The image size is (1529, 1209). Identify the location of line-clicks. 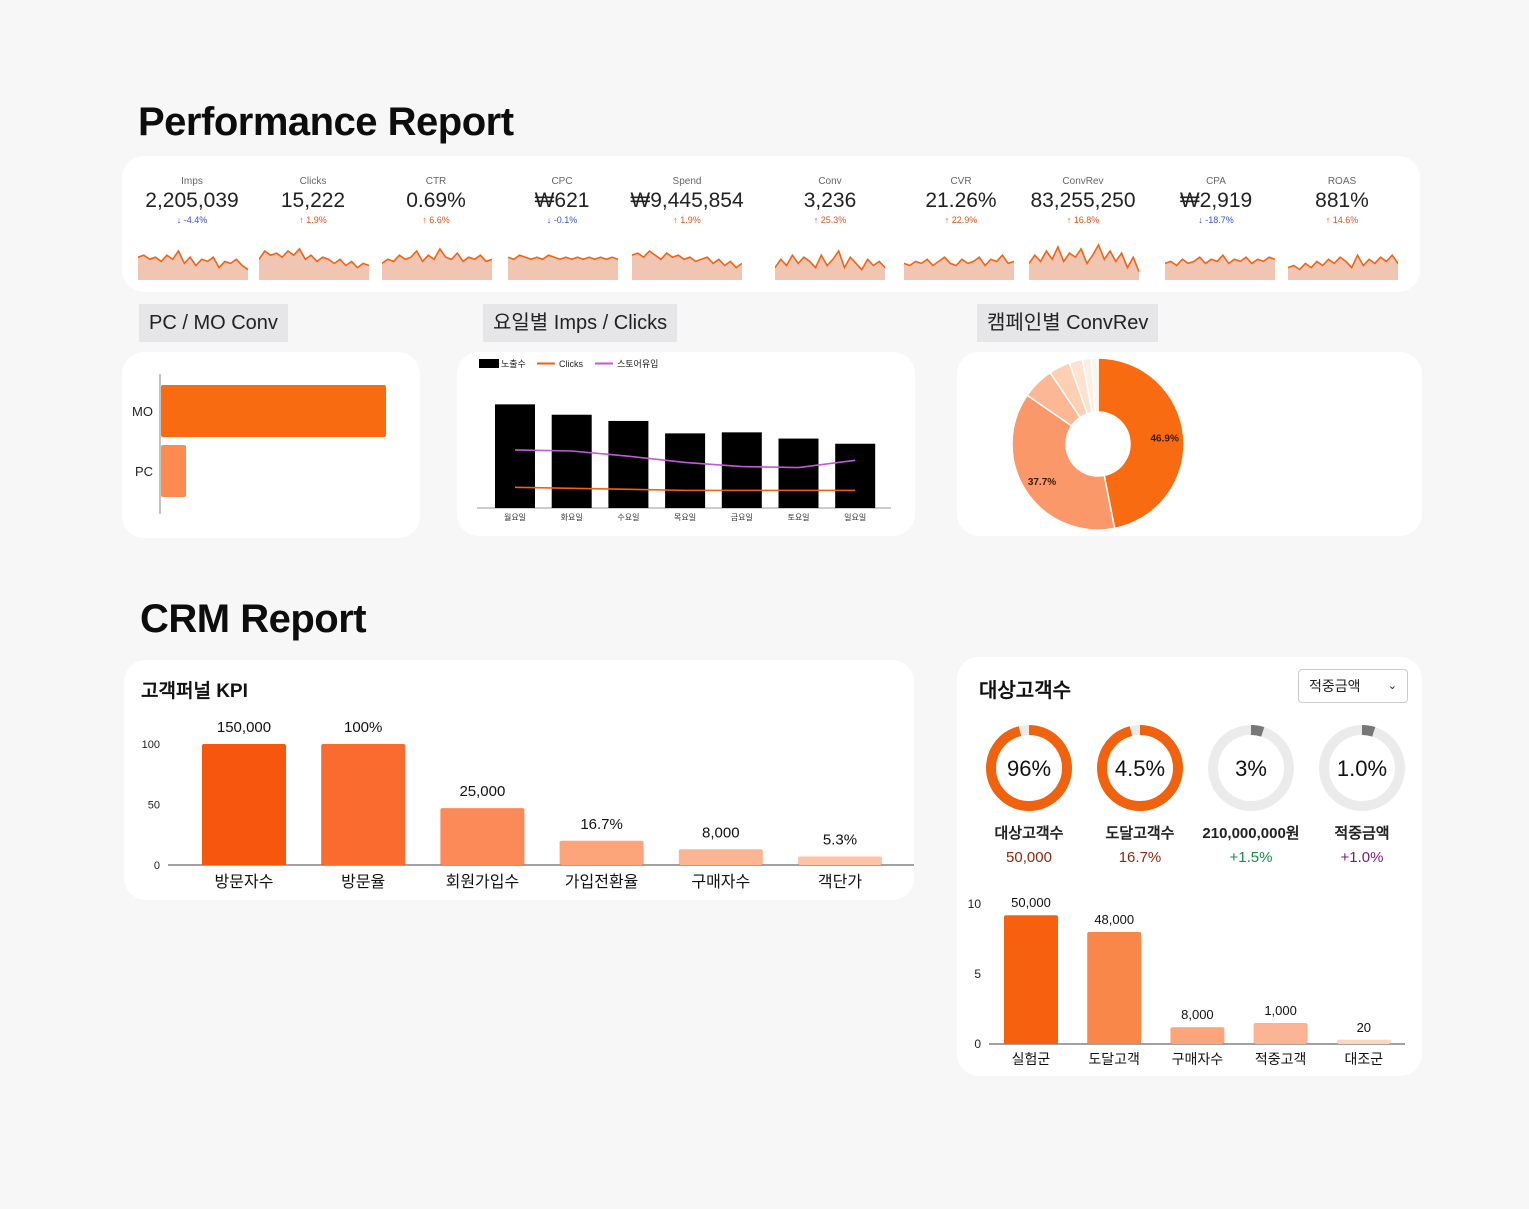
(685, 489).